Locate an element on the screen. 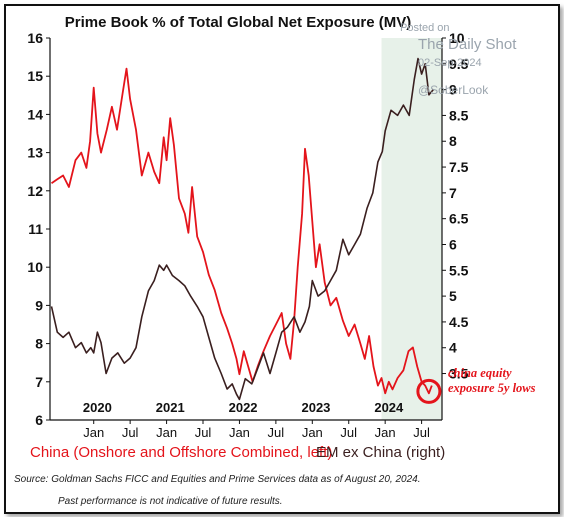 This screenshot has height=517, width=564. y-right-tick-label: 6.5 is located at coordinates (459, 219).